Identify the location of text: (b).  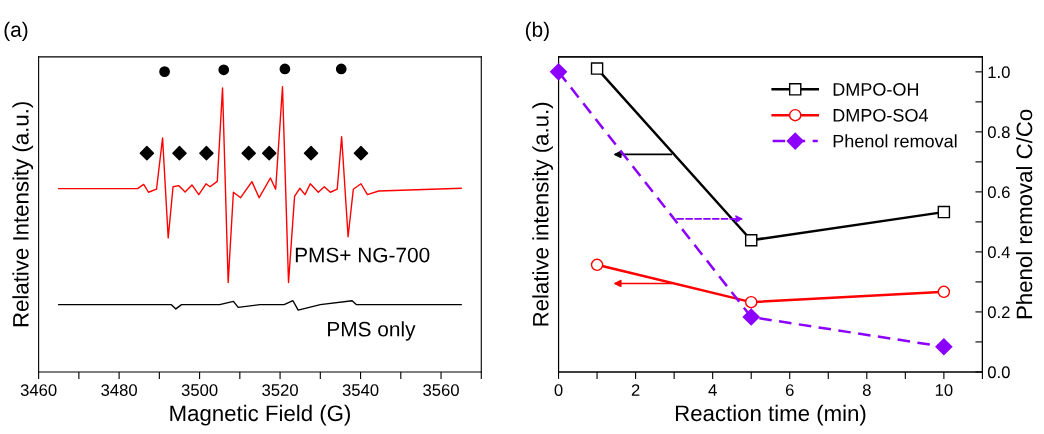
(537, 31).